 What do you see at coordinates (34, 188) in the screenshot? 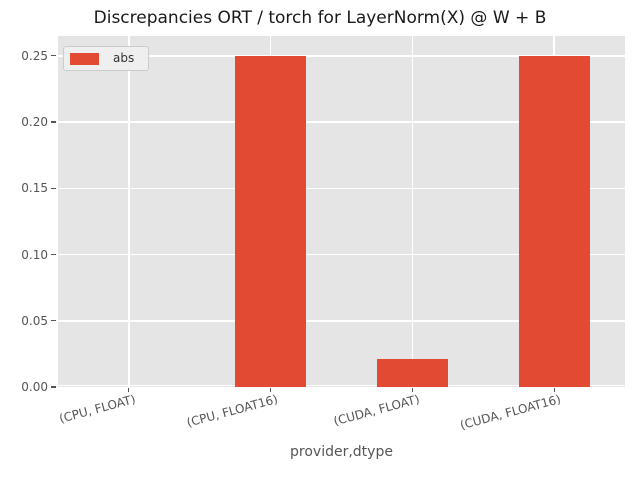
I see `y-tick-label: 0.15` at bounding box center [34, 188].